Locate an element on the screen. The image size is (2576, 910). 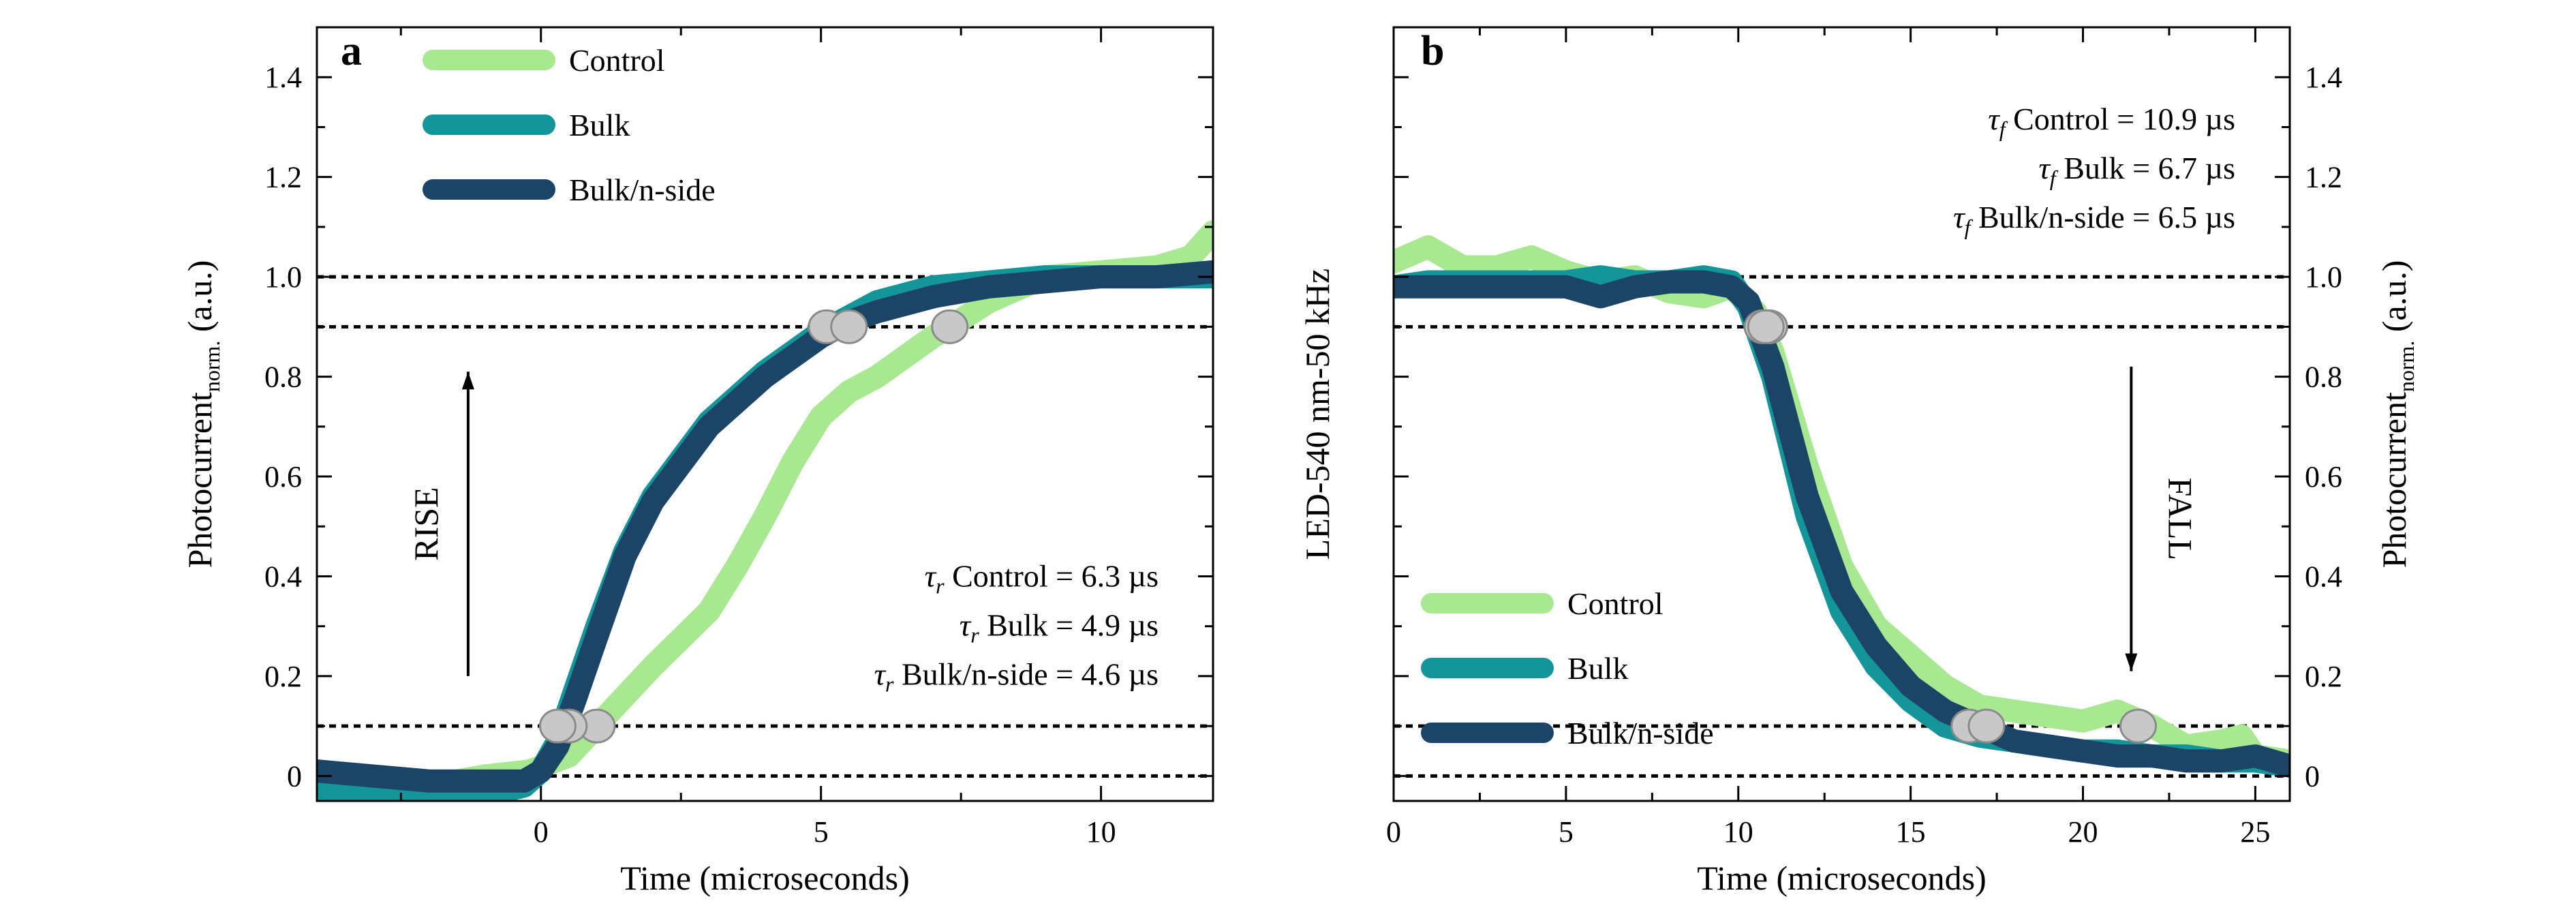
y-axis-title: LED-540 nm-50 kHz is located at coordinates (1317, 414).